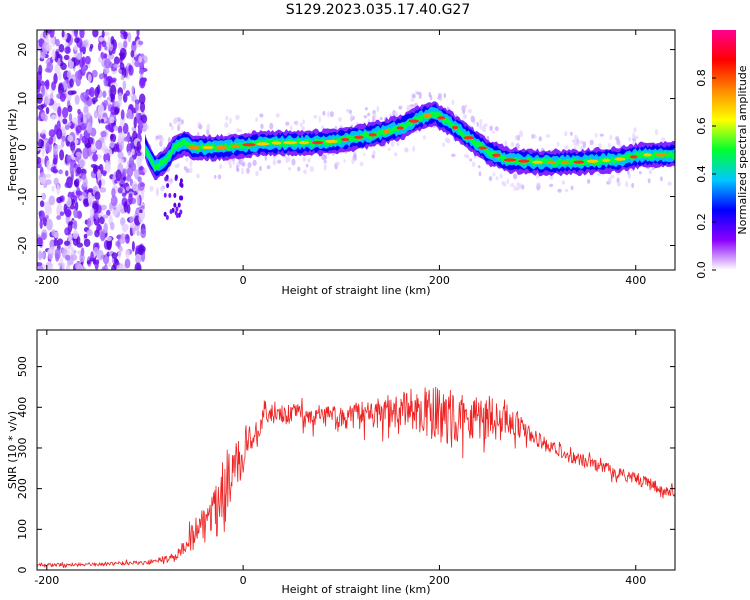 This screenshot has width=750, height=600. Describe the element at coordinates (175, 195) in the screenshot. I see `ridge-hook-blob` at that location.